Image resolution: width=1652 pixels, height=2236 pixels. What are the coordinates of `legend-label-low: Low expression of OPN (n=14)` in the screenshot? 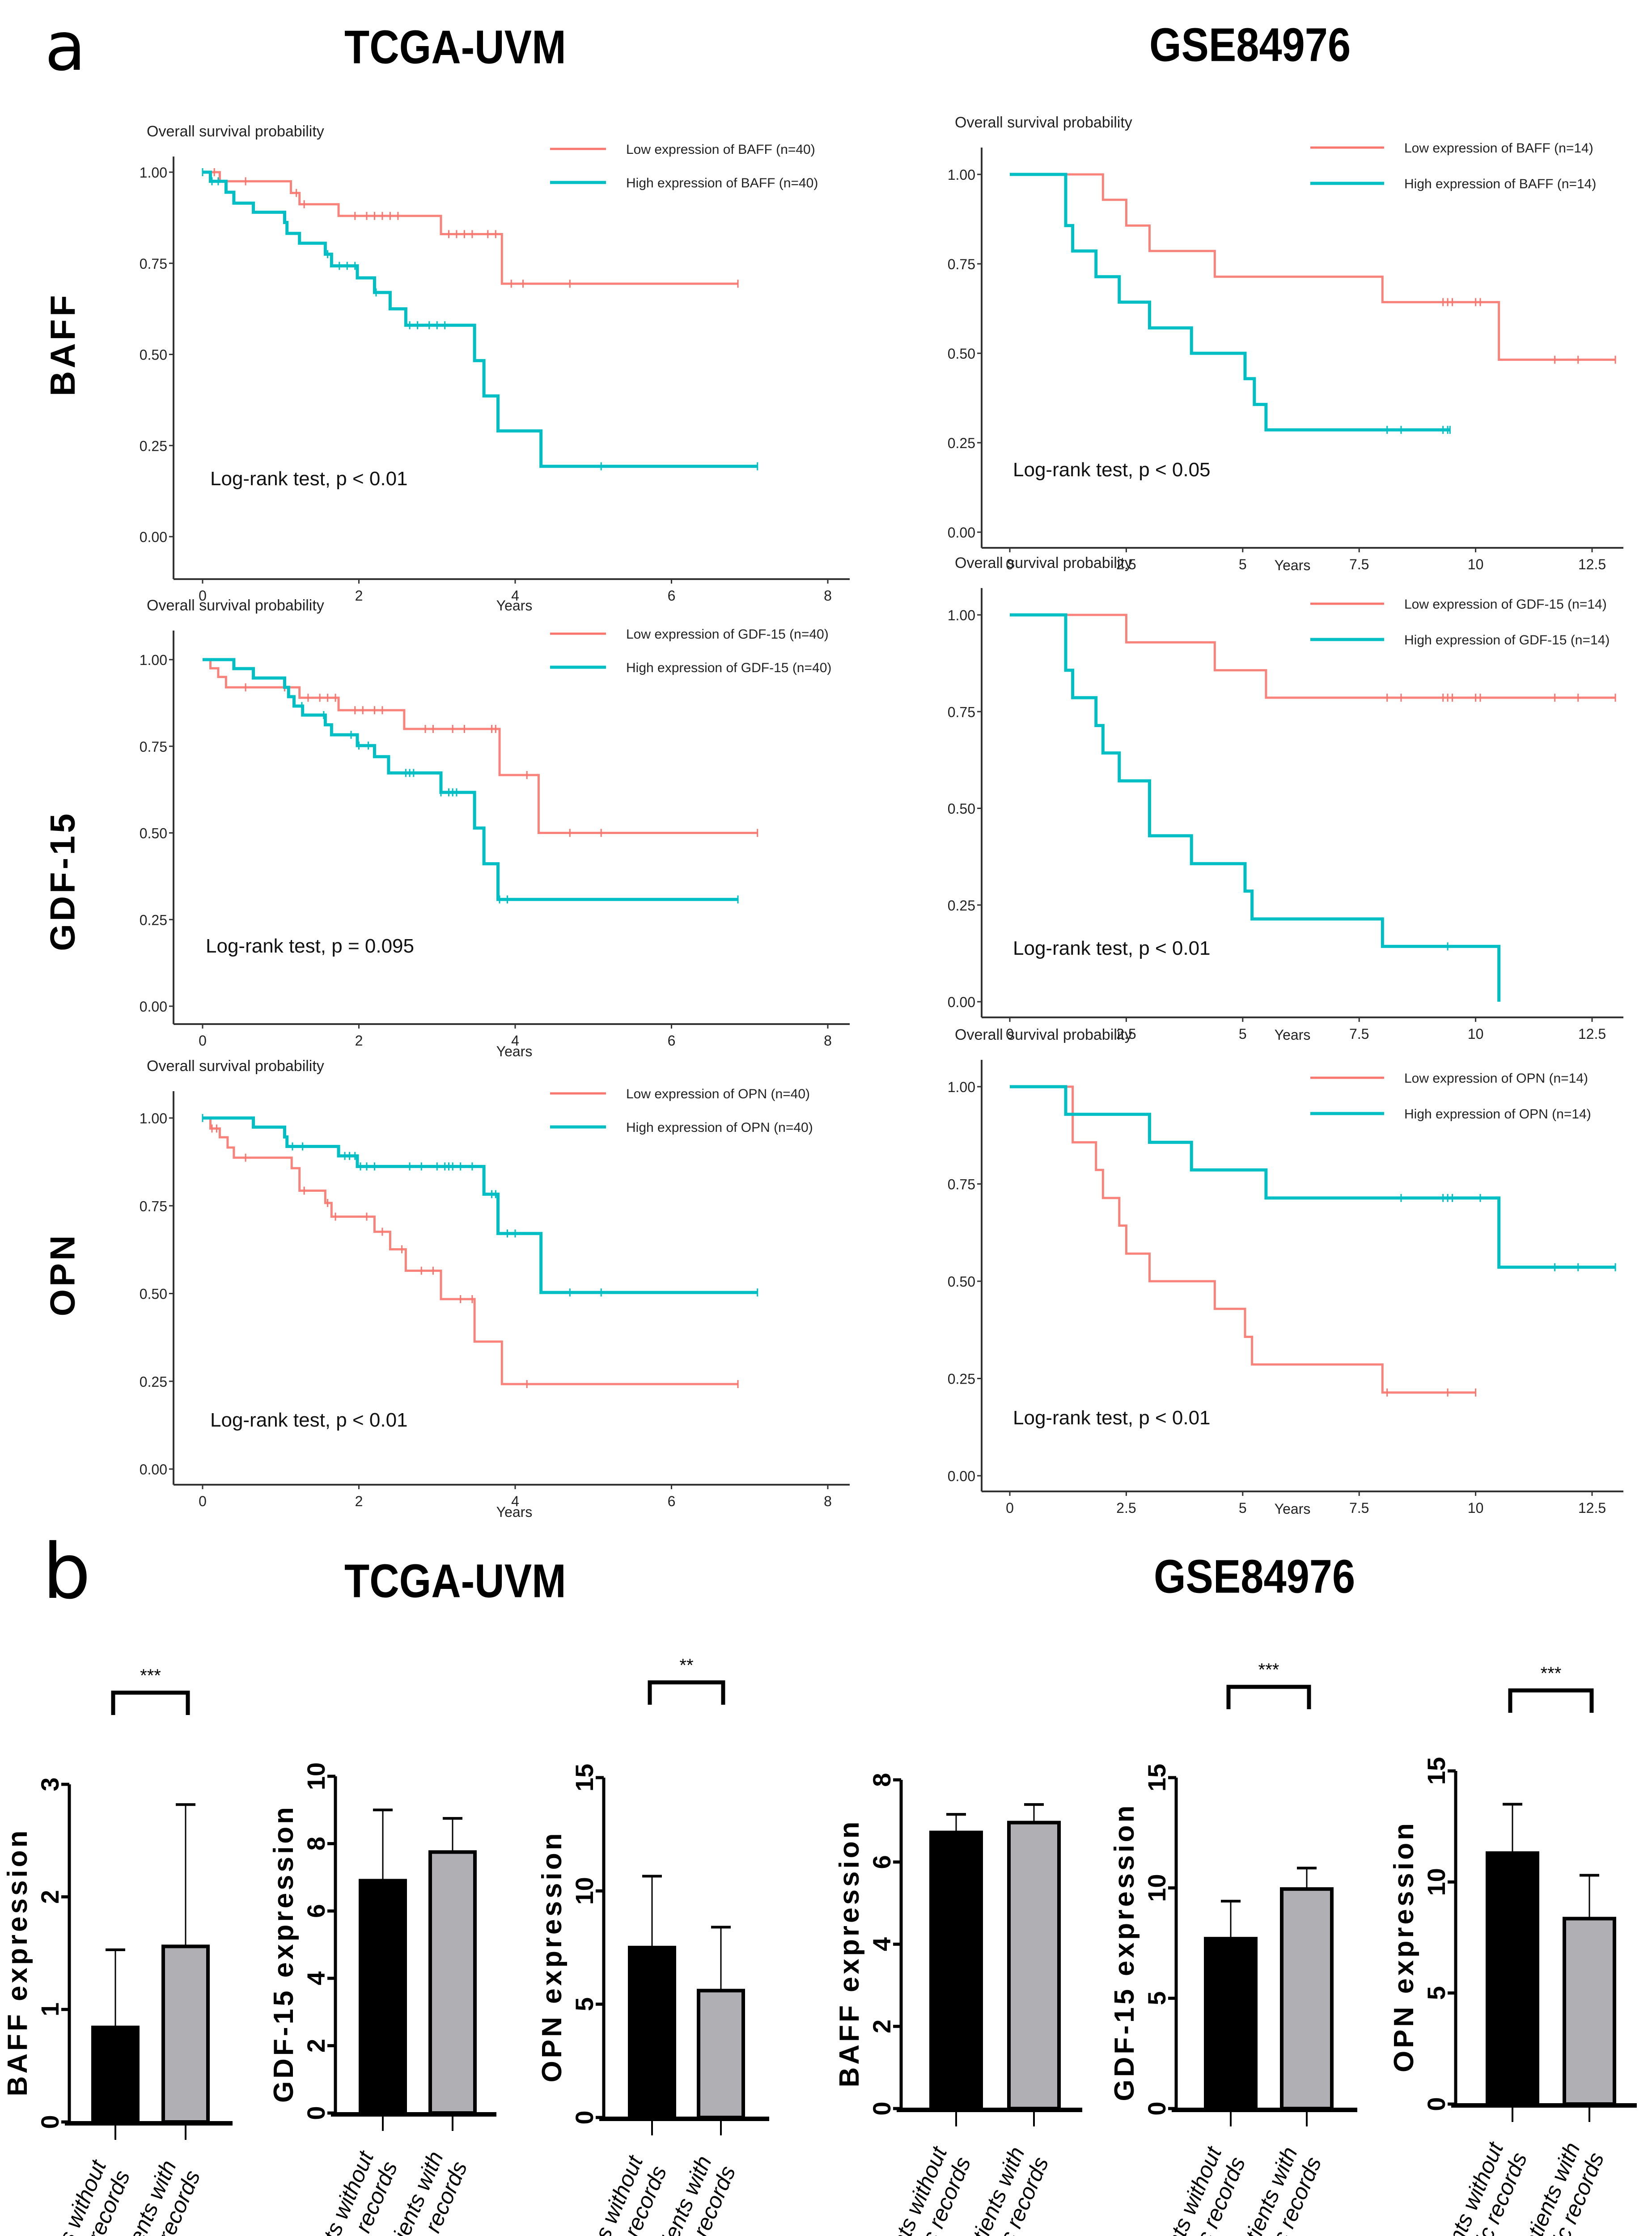 It's located at (1496, 1079).